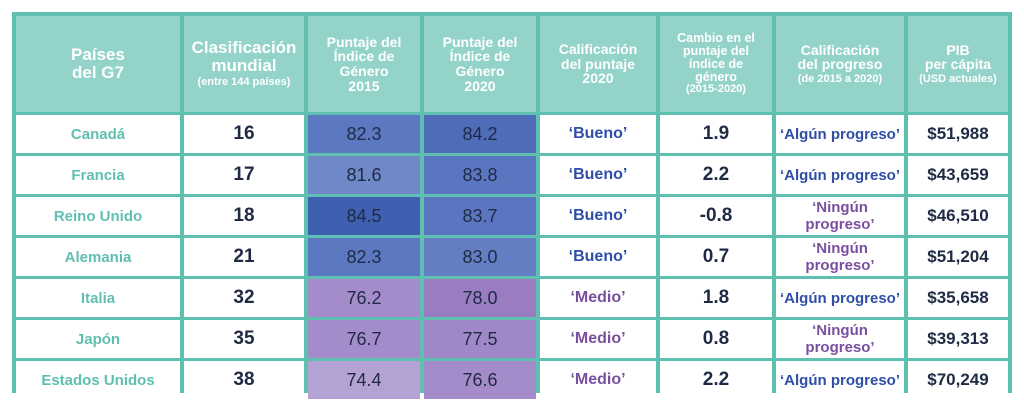  I want to click on rank-cell: 35, so click(244, 339).